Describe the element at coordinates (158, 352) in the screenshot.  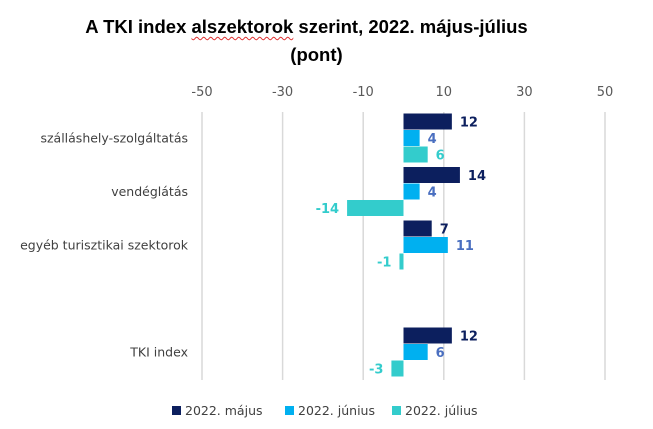
I see `category-label: TKI index` at that location.